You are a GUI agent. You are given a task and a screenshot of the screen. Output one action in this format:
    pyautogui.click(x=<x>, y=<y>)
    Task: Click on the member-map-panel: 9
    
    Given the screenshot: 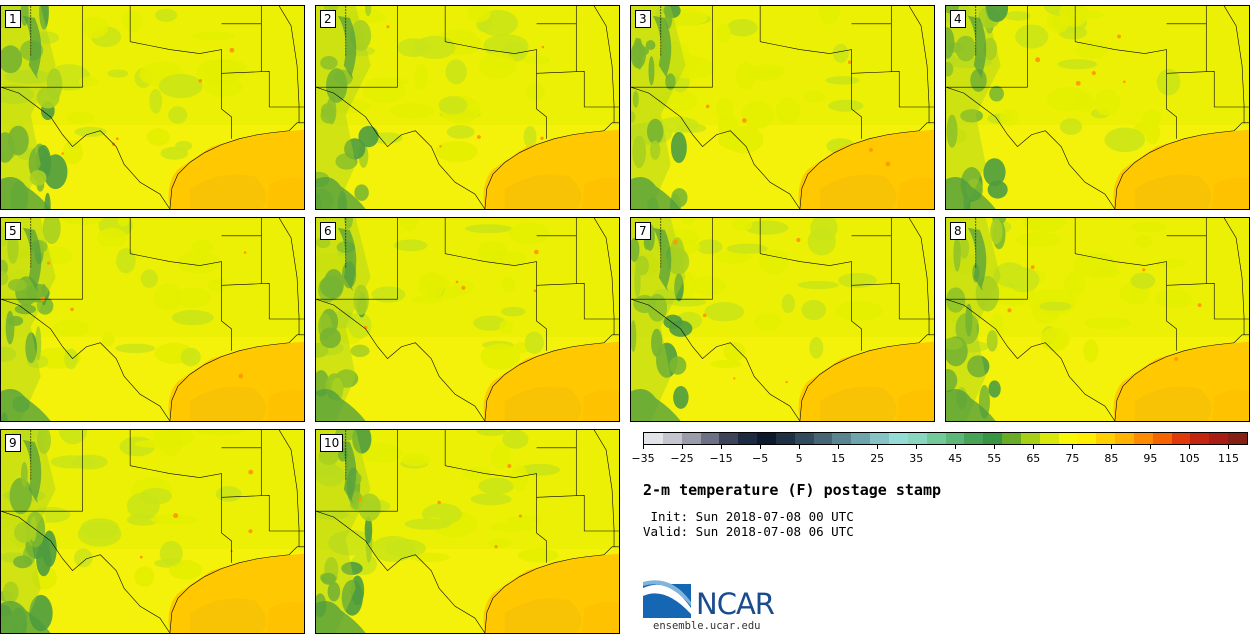 What is the action you would take?
    pyautogui.click(x=152, y=531)
    